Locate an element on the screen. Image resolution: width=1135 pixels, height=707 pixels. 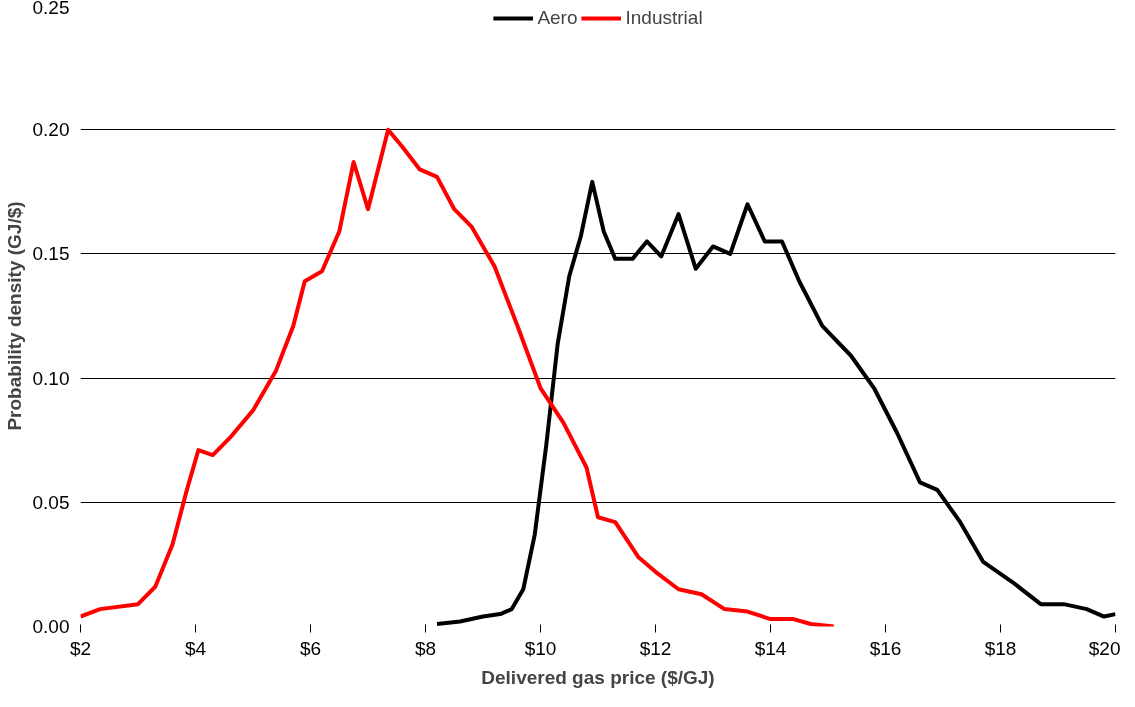
x-tick-label: $10 is located at coordinates (540, 648).